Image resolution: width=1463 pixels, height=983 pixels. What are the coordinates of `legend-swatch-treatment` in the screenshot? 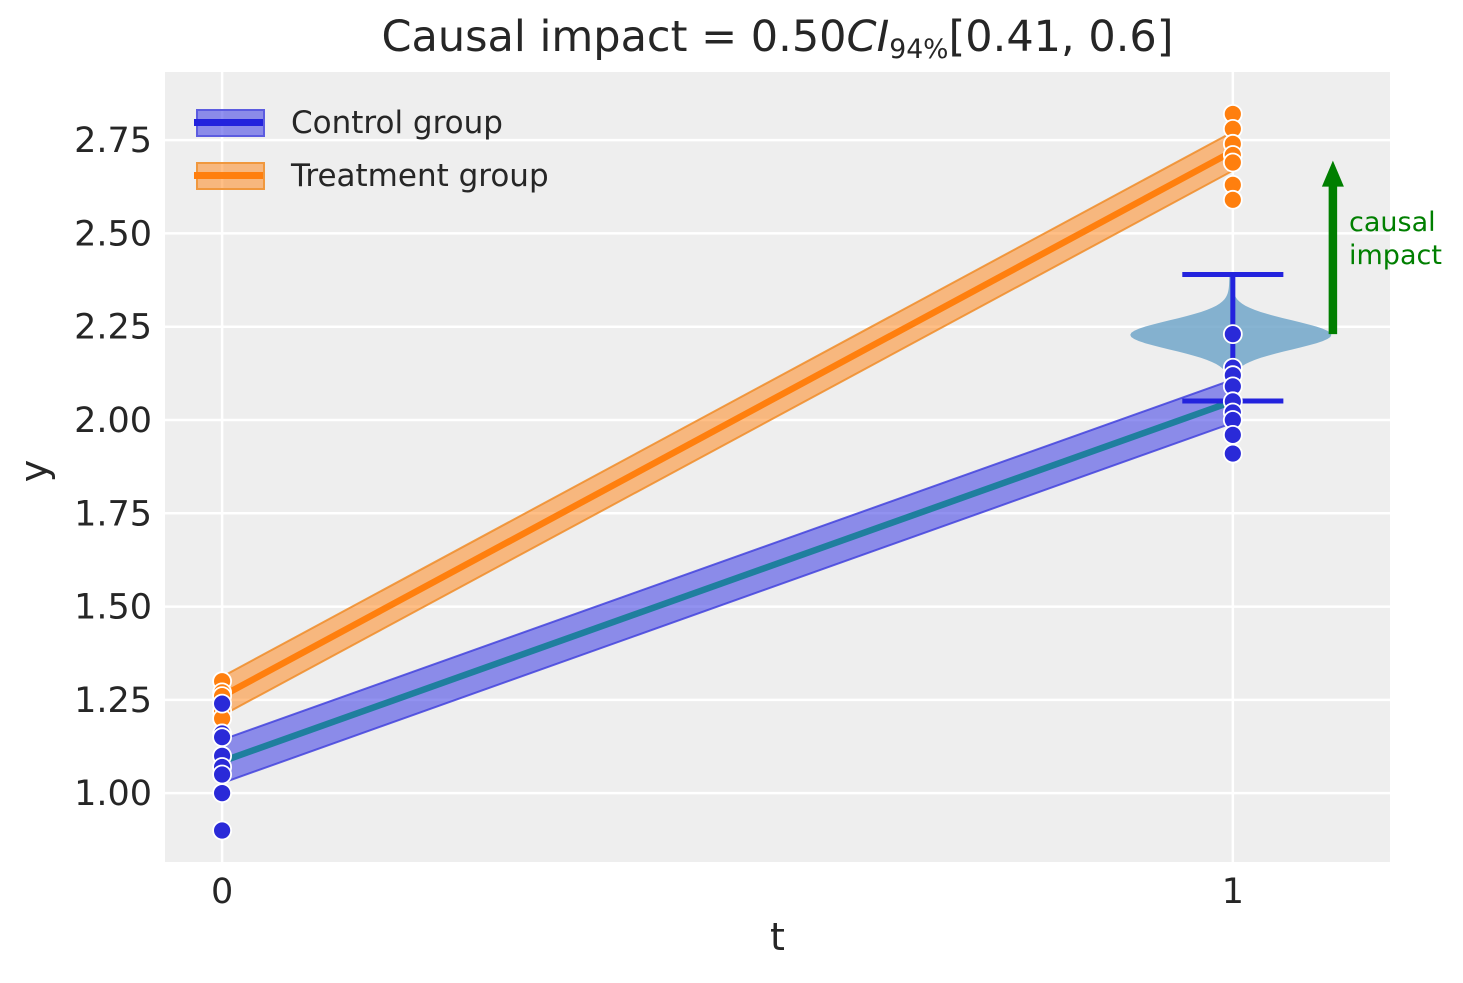 It's located at (229, 175).